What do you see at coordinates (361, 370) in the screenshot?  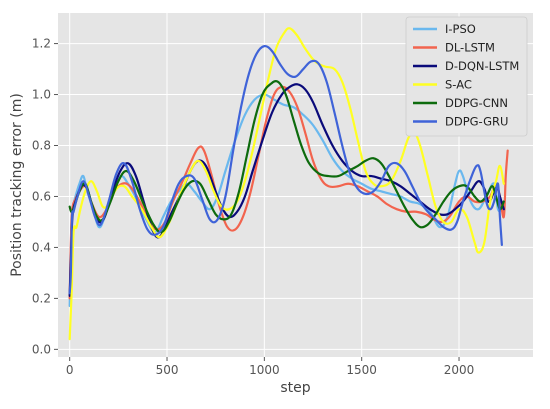 I see `x-tick-label: 1500` at bounding box center [361, 370].